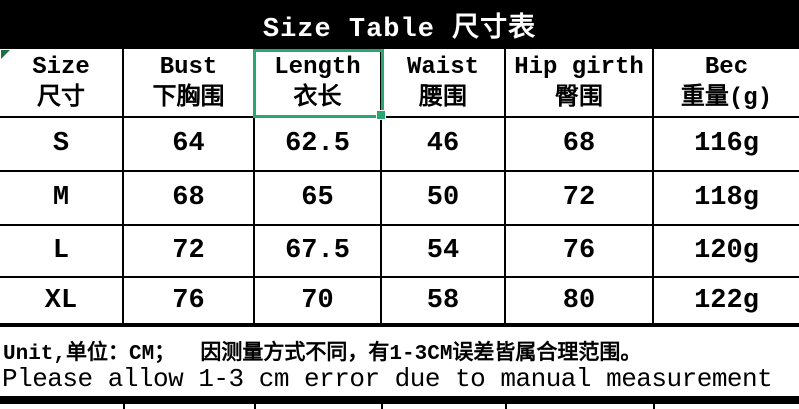 The height and width of the screenshot is (409, 799). What do you see at coordinates (726, 251) in the screenshot?
I see `cell-l-weight: 120g` at bounding box center [726, 251].